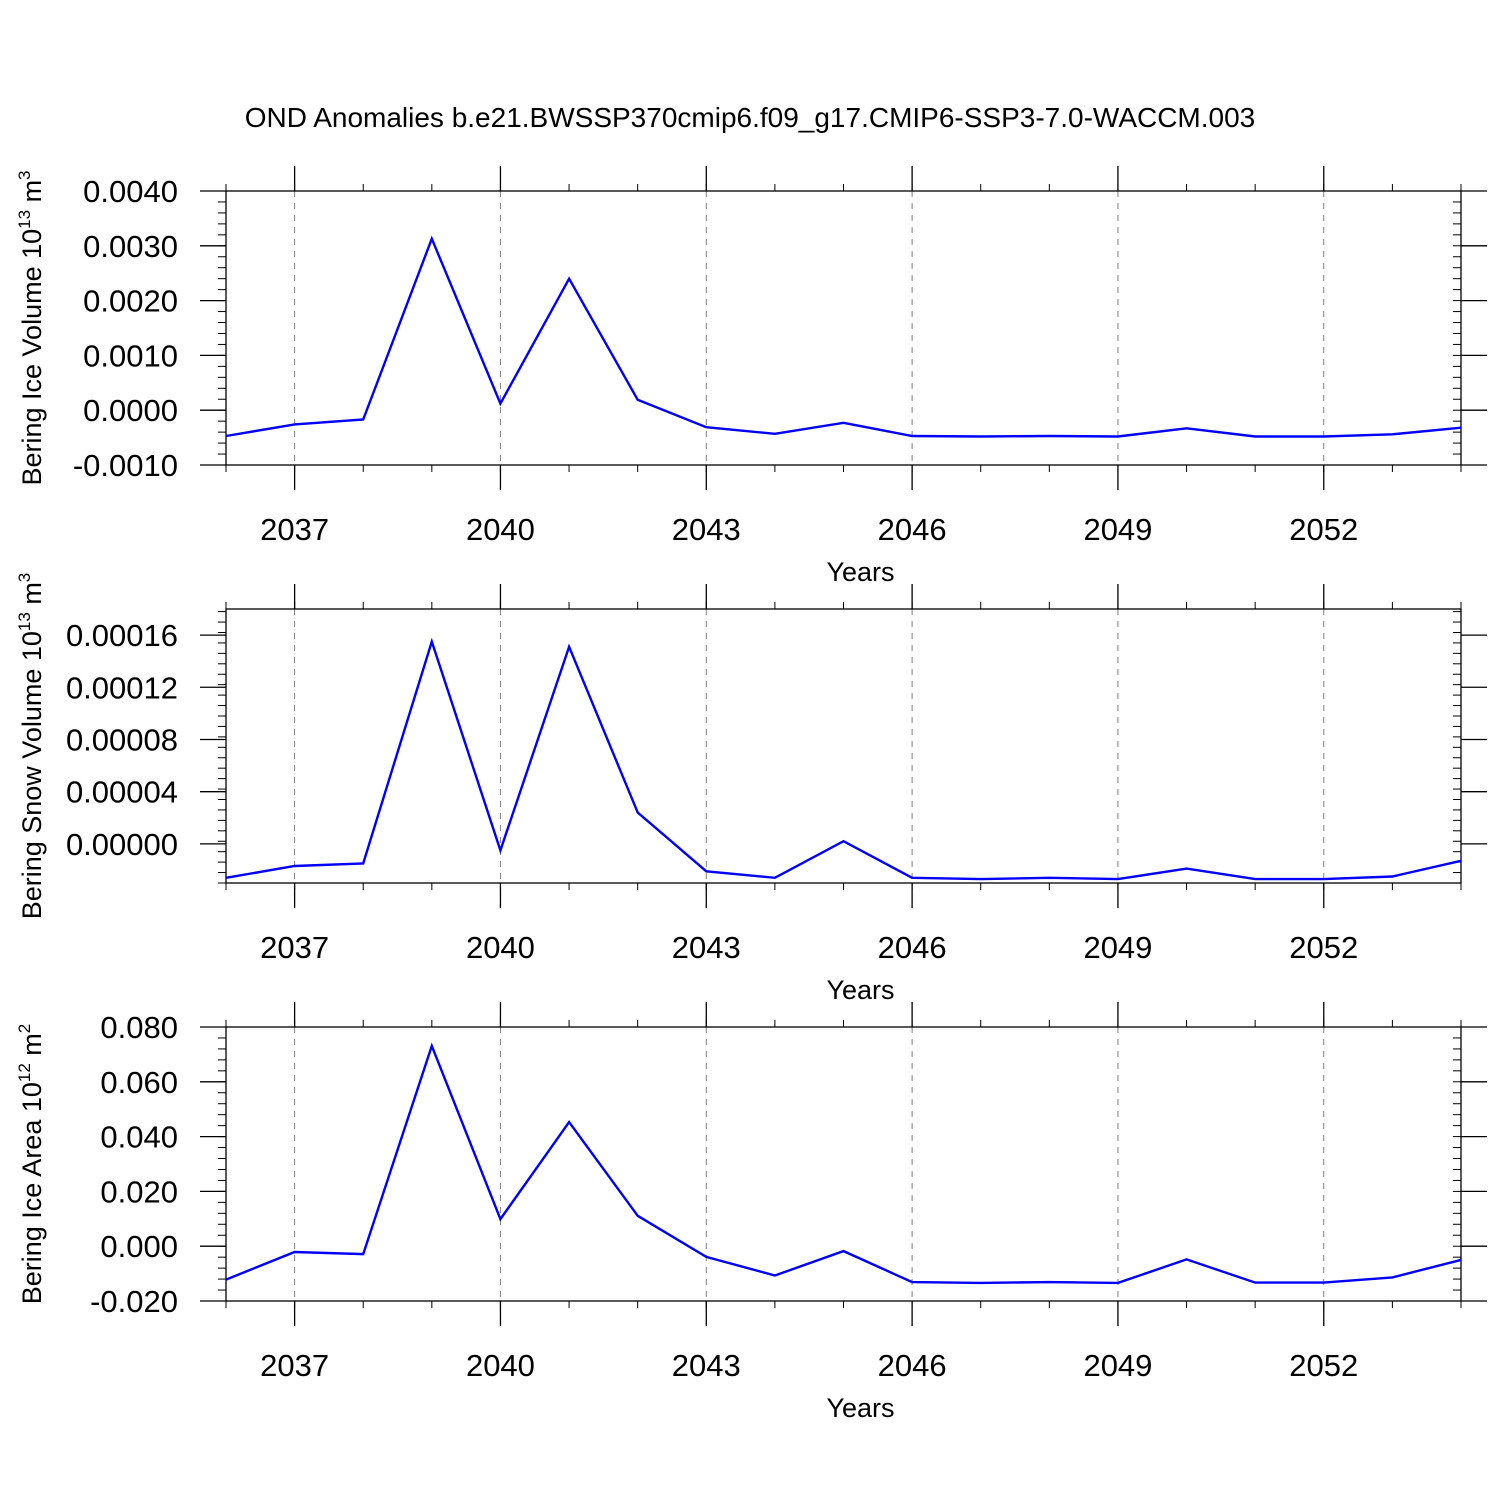 This screenshot has width=1500, height=1500. Describe the element at coordinates (130, 301) in the screenshot. I see `y-tick-label: 0.0020` at that location.